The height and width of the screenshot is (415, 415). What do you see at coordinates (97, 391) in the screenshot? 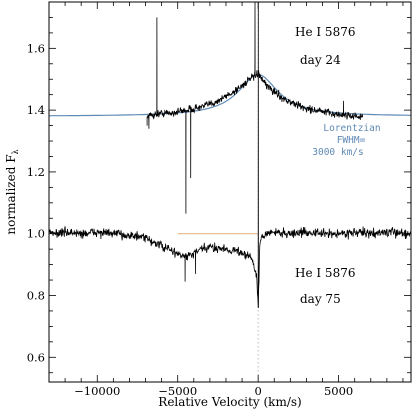
I see `x-tick-label: −10000` at bounding box center [97, 391].